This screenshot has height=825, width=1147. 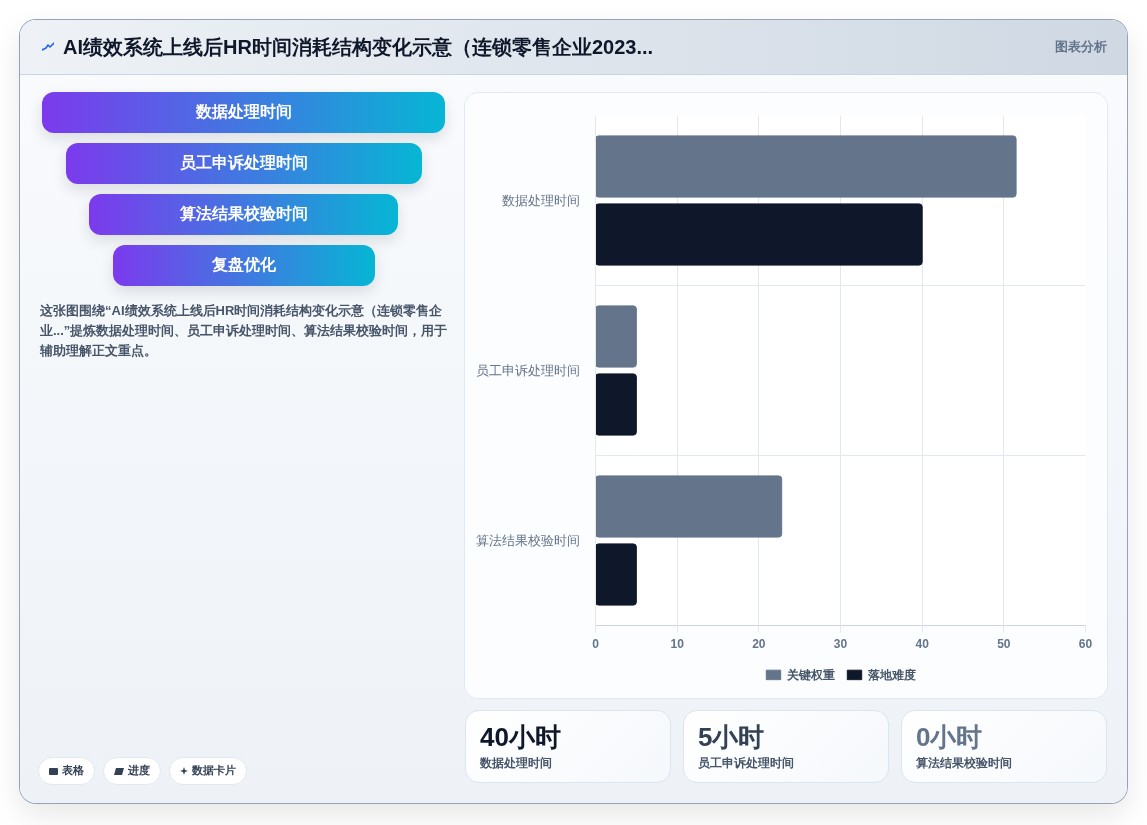 I want to click on y-tick-label: 算法结果校验时间, so click(x=527, y=540).